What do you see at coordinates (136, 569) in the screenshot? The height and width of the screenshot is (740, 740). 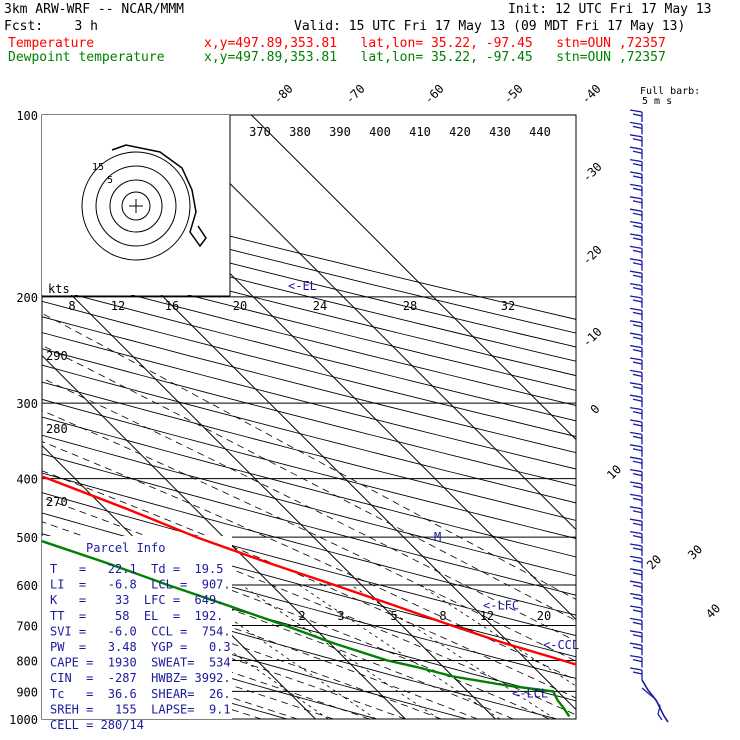 I see `parcel-info-row: T = 22.1 Td = 19.5` at bounding box center [136, 569].